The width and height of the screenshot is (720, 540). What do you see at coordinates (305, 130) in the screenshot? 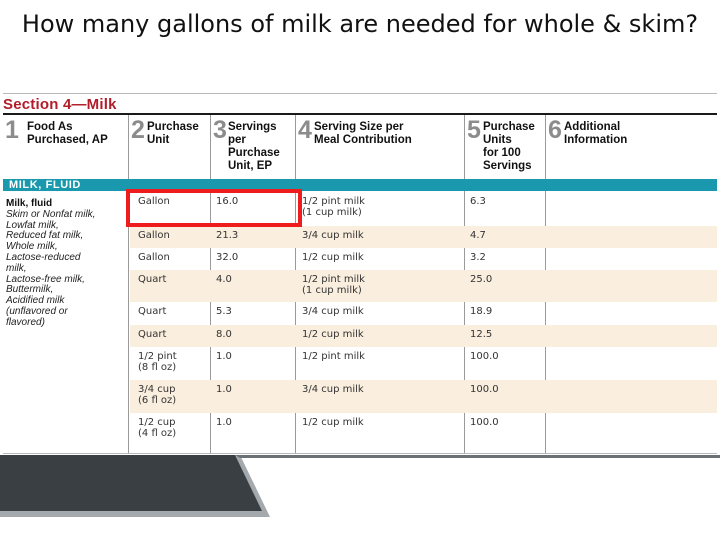
I see `column-number: 4` at bounding box center [305, 130].